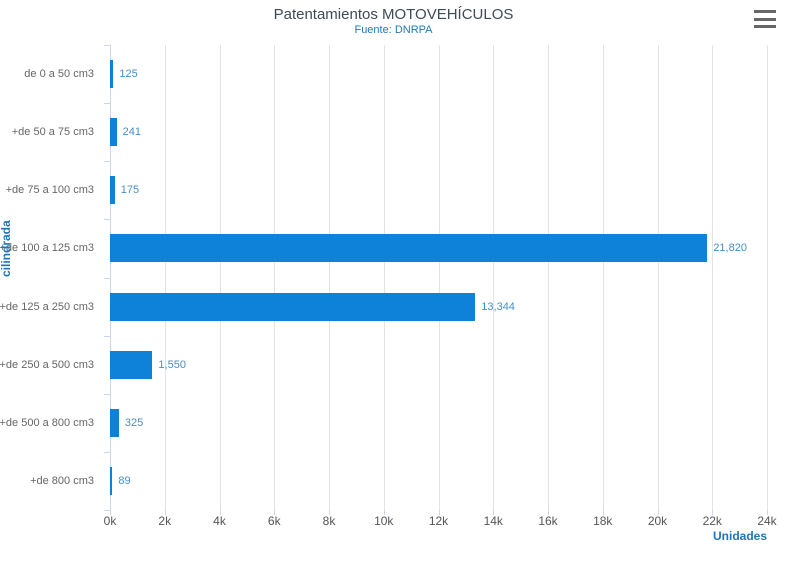 The width and height of the screenshot is (787, 572). Describe the element at coordinates (165, 521) in the screenshot. I see `x-axis-tick-label: 2k` at that location.